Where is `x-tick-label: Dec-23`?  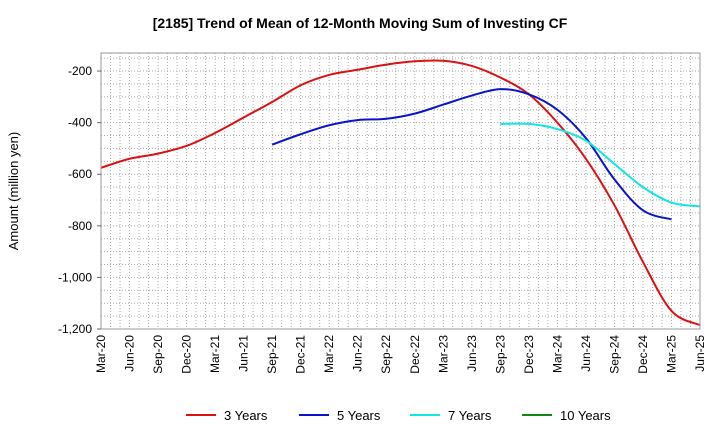 x-tick-label: Dec-23 is located at coordinates (529, 354).